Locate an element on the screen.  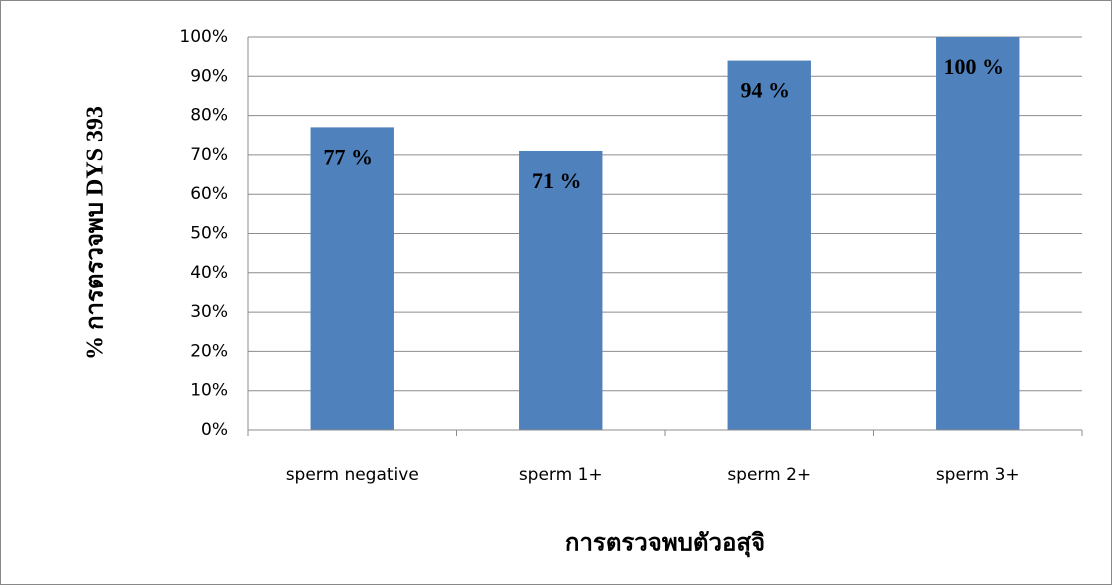
y-tick-label: 60% is located at coordinates (209, 194).